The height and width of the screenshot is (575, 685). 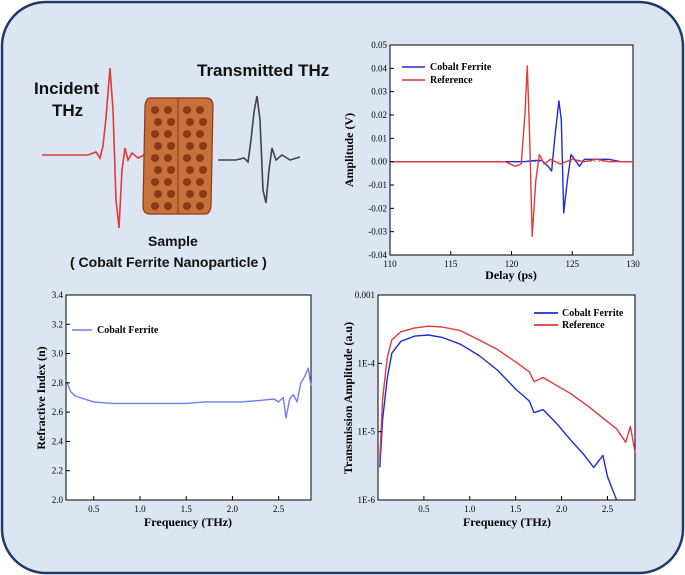 What do you see at coordinates (583, 325) in the screenshot?
I see `legend-label-reference-t: Reference` at bounding box center [583, 325].